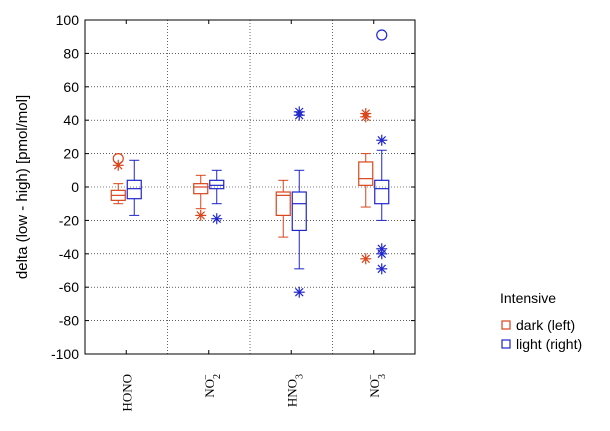 The height and width of the screenshot is (431, 610). What do you see at coordinates (71, 154) in the screenshot?
I see `y-tick-label: 20` at bounding box center [71, 154].